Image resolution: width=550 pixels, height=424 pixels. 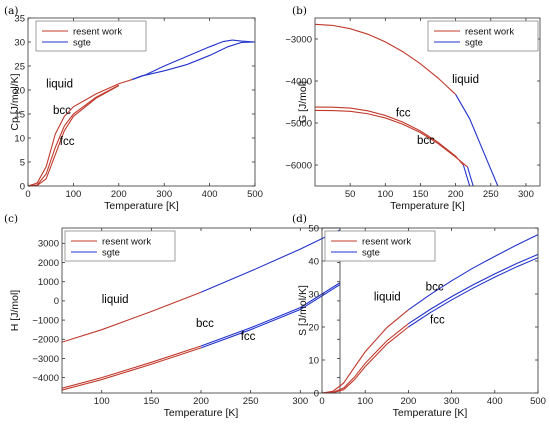 I want to click on panel-letter: (a), so click(x=11, y=11).